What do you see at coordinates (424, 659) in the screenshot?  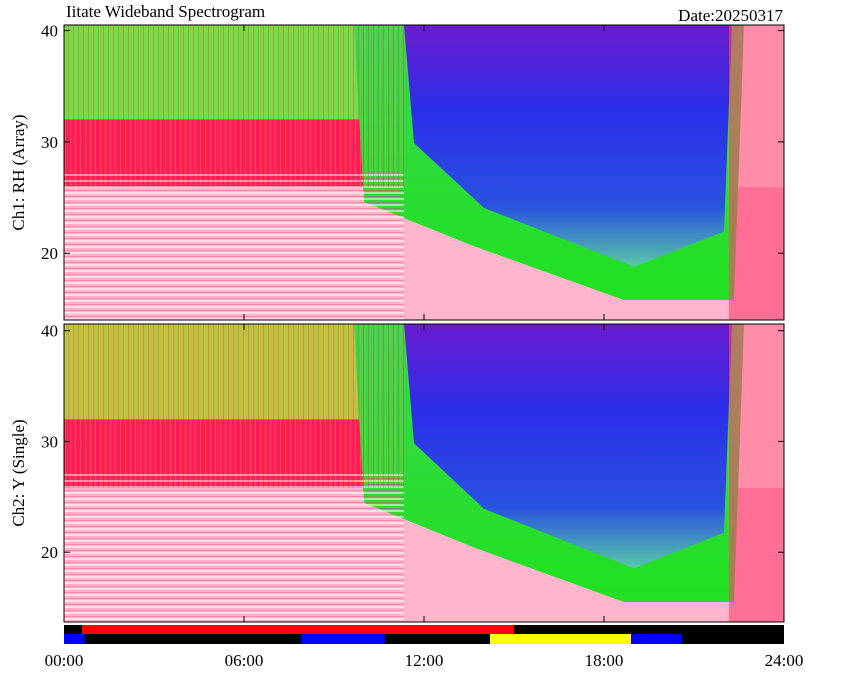 I see `x-tick-label: 12:00` at bounding box center [424, 659].